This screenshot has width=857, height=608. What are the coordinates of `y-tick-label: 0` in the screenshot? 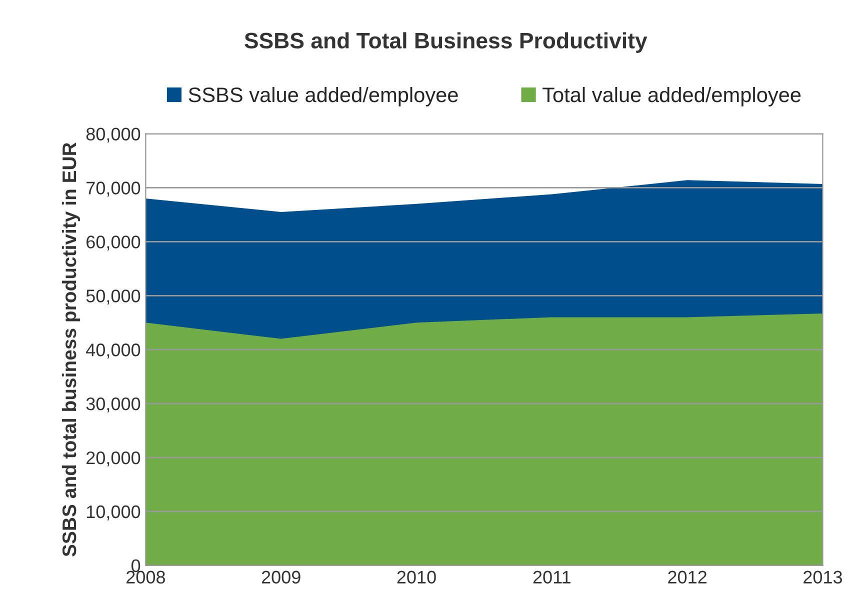 It's located at (135, 565).